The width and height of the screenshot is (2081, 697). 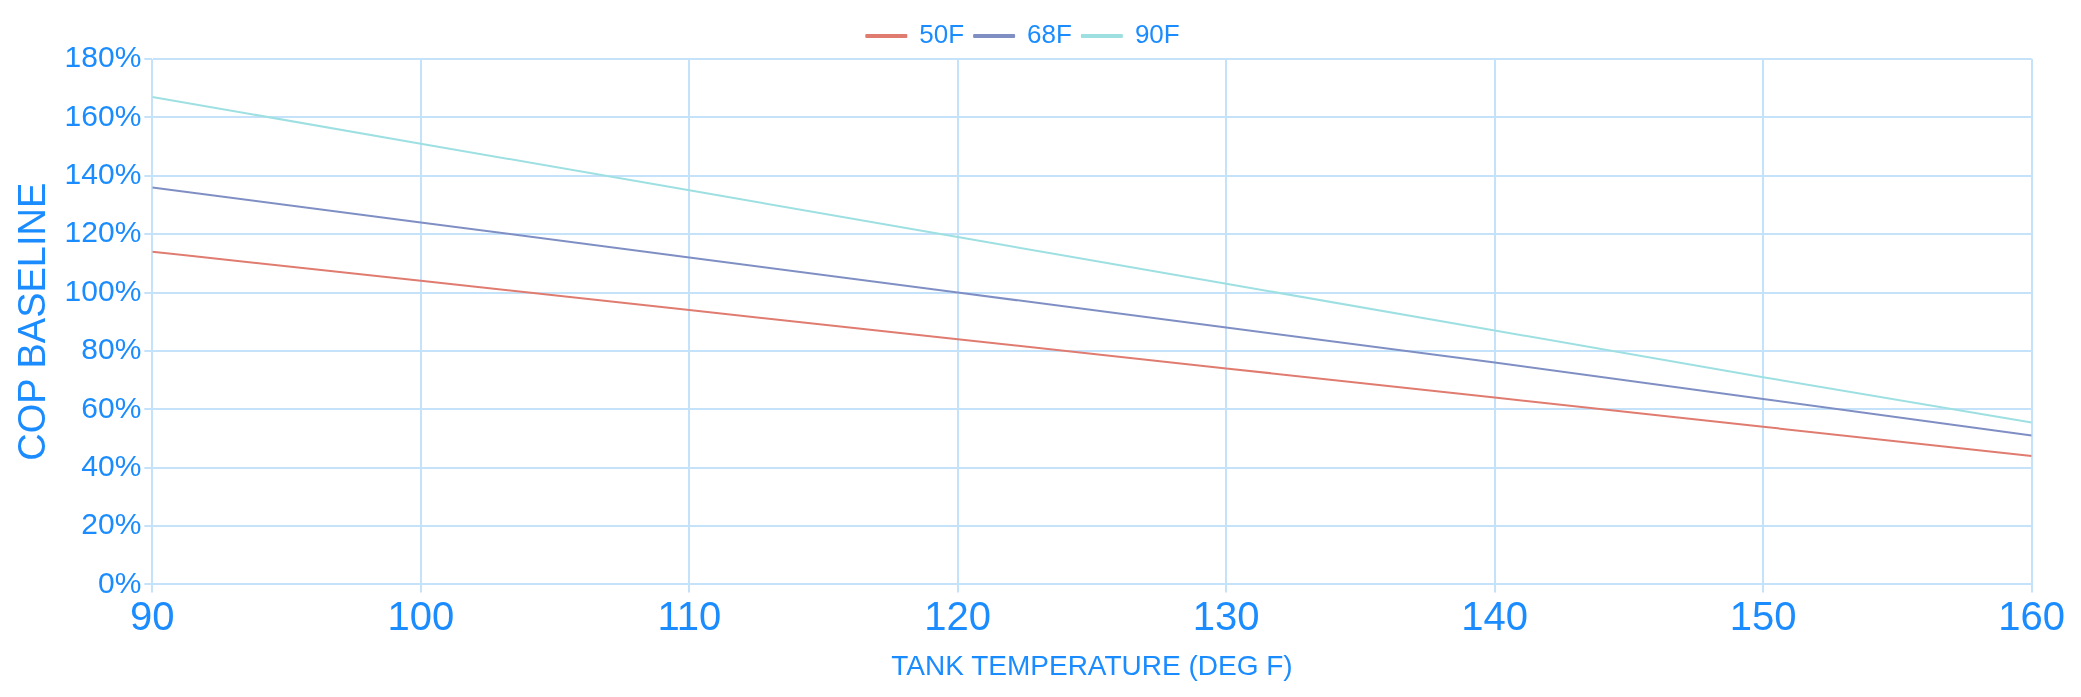 I want to click on x-tick-label: 120, so click(x=958, y=616).